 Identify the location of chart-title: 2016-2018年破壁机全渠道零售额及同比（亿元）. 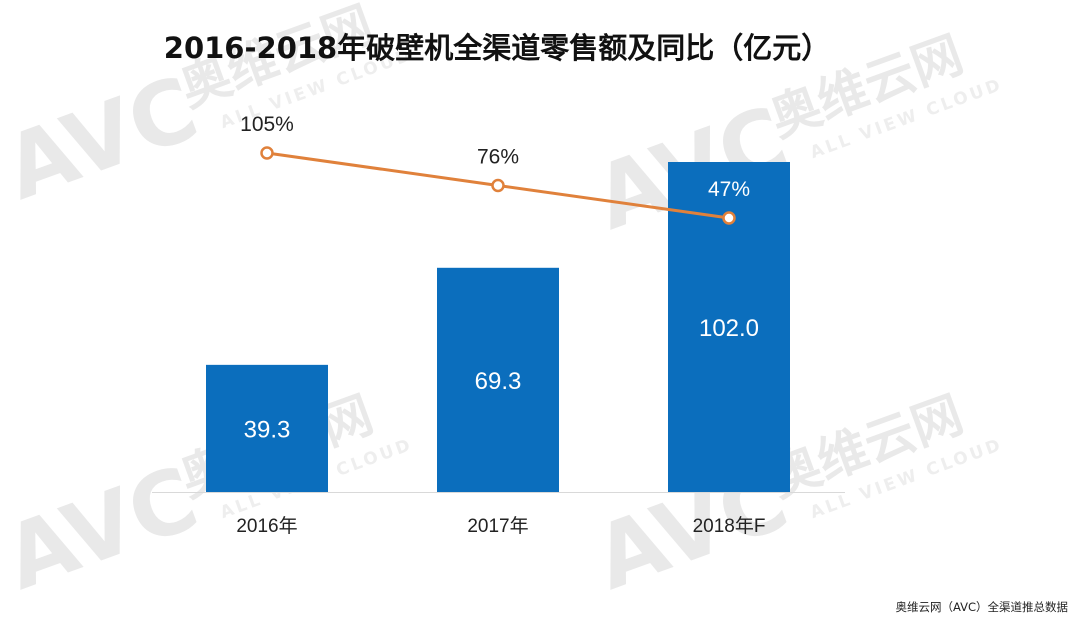
(497, 48).